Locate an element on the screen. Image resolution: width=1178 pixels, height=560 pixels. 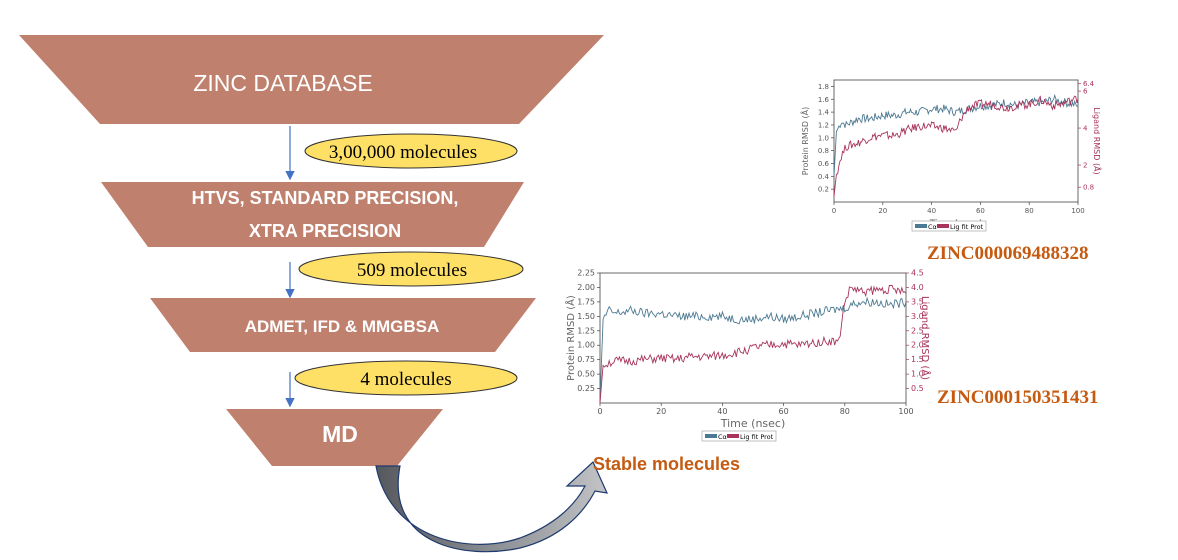
y2-tick-label: 4.0 is located at coordinates (917, 287).